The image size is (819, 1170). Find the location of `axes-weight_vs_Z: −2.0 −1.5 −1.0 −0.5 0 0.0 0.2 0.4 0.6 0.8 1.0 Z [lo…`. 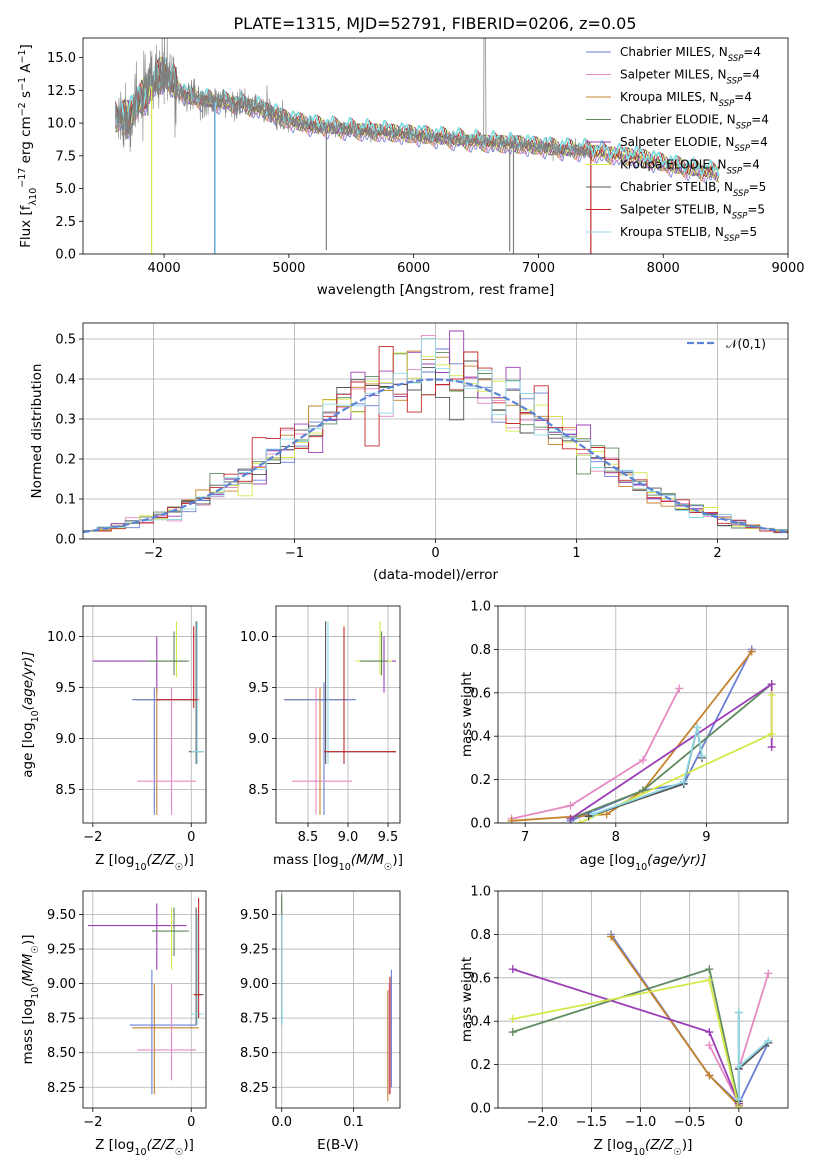

axes-weight_vs_Z: −2.0 −1.5 −1.0 −0.5 0 0.0 0.2 0.4 0.6 0.8 1.0 Z [lo… is located at coordinates (624, 1021).